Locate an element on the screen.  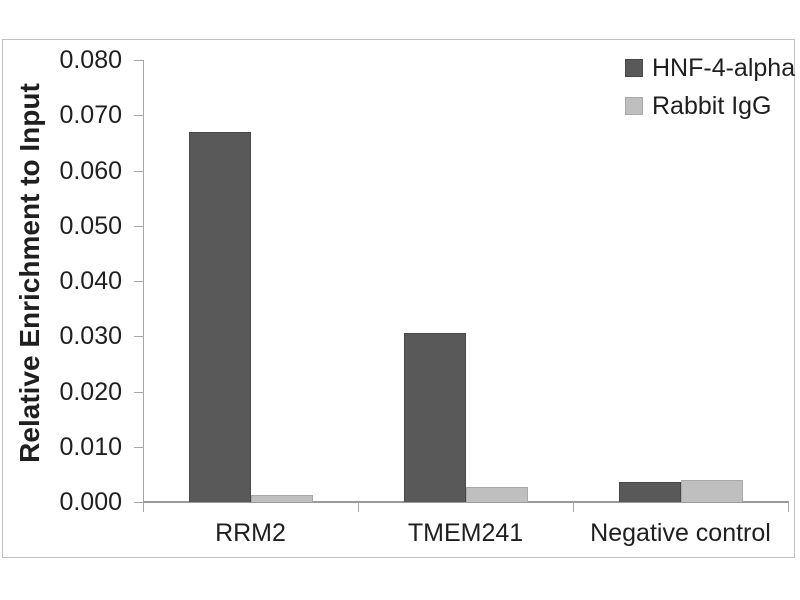
x-axis-line is located at coordinates (466, 502).